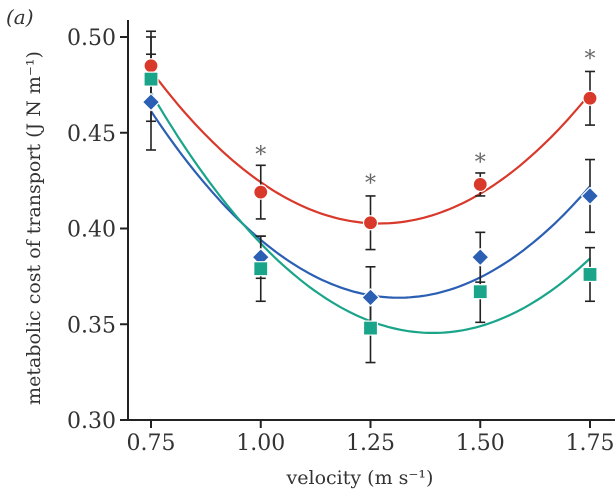 The image size is (615, 498). What do you see at coordinates (91, 230) in the screenshot?
I see `y-tick-label: 0.40` at bounding box center [91, 230].